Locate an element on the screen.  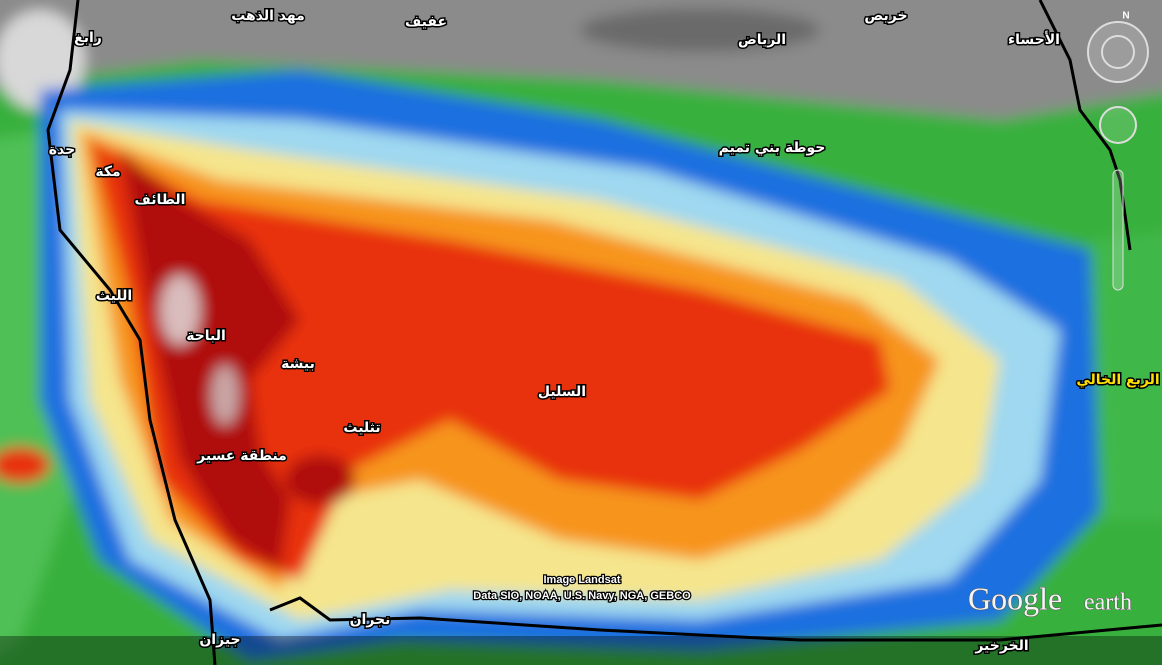
place-label: مهد الذهب is located at coordinates (268, 16).